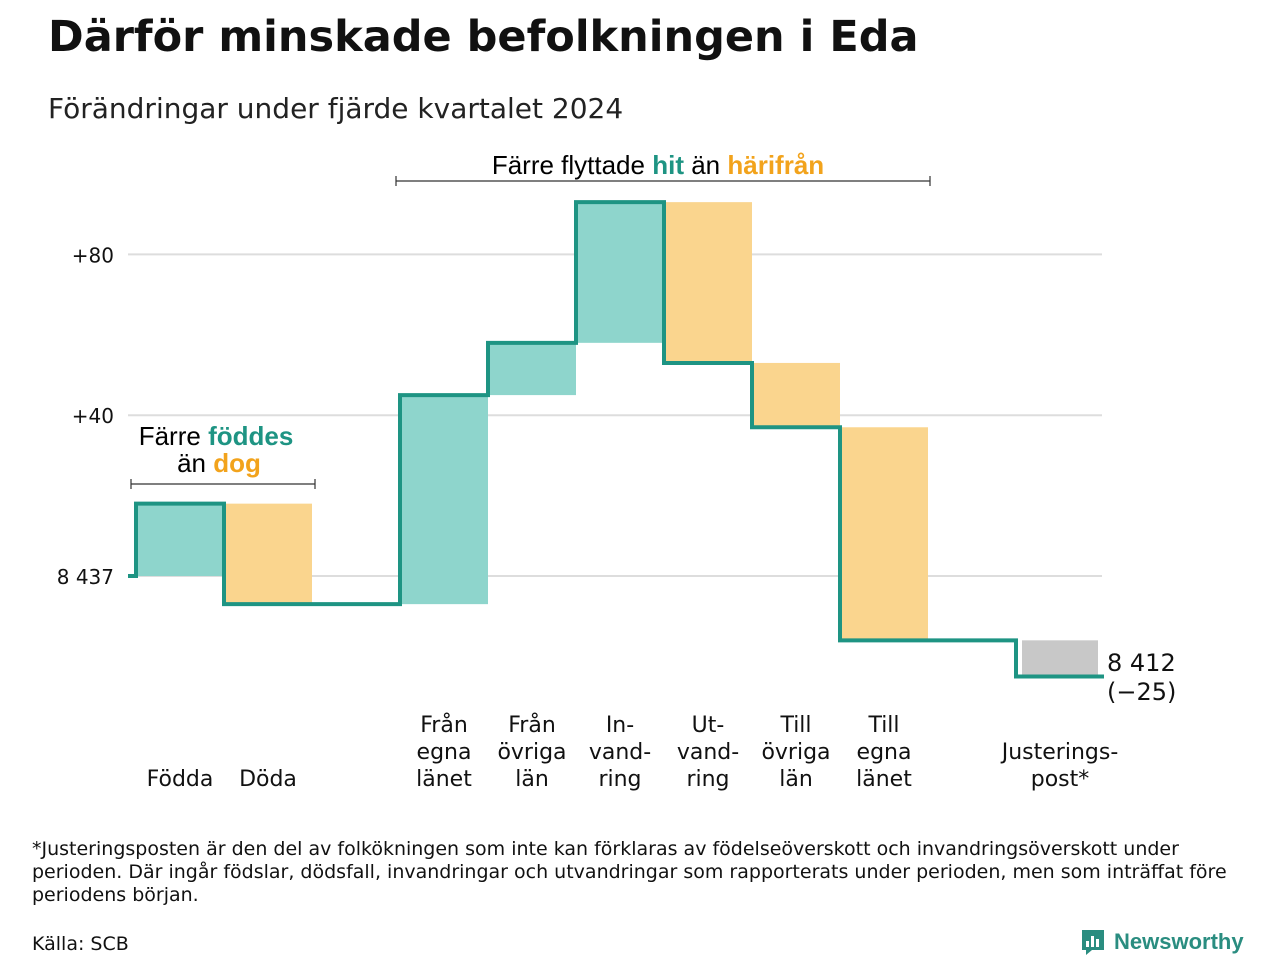 The height and width of the screenshot is (960, 1280). I want to click on annotation-migration-middle: än, so click(705, 165).